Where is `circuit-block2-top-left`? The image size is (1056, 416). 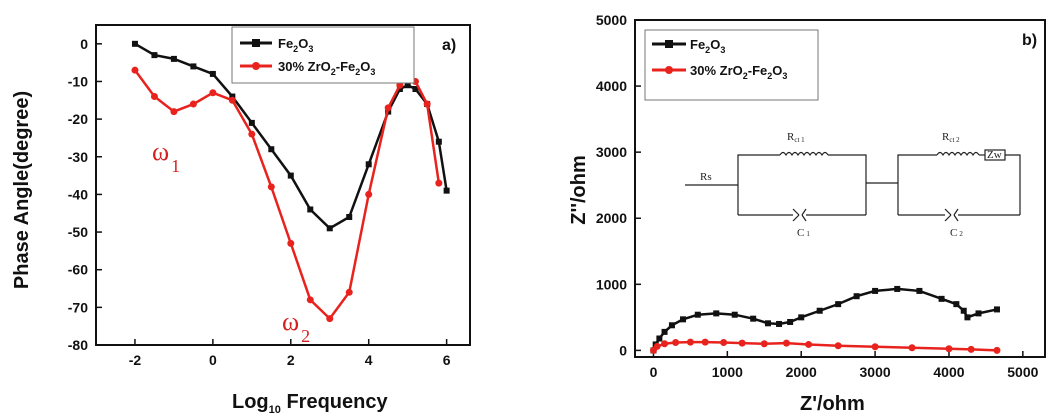 circuit-block2-top-left is located at coordinates (917, 184).